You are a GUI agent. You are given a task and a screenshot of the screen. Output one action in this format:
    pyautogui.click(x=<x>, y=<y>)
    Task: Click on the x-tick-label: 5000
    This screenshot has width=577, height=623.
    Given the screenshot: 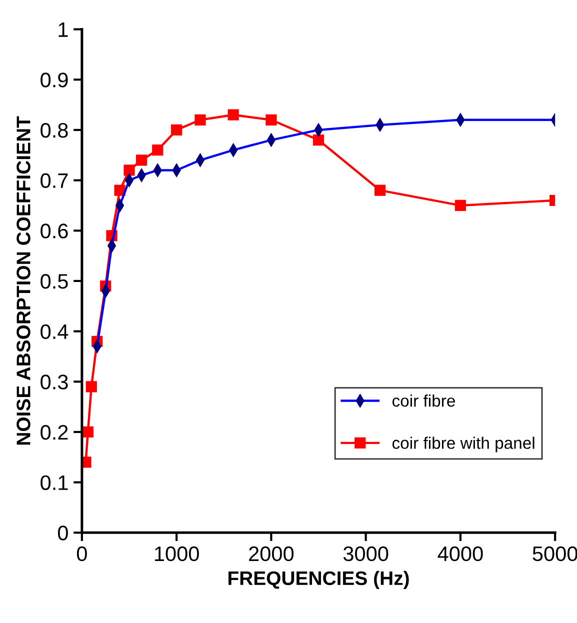 What is the action you would take?
    pyautogui.click(x=554, y=554)
    